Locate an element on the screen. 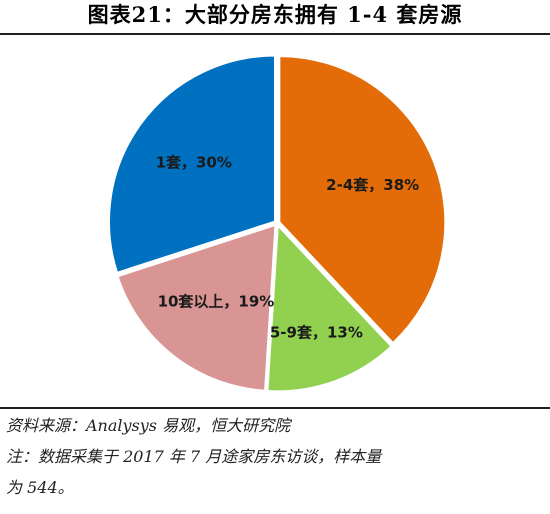 The height and width of the screenshot is (514, 550). chart-title: 图表21：大部分房东拥有 1-4 套房源 is located at coordinates (275, 14).